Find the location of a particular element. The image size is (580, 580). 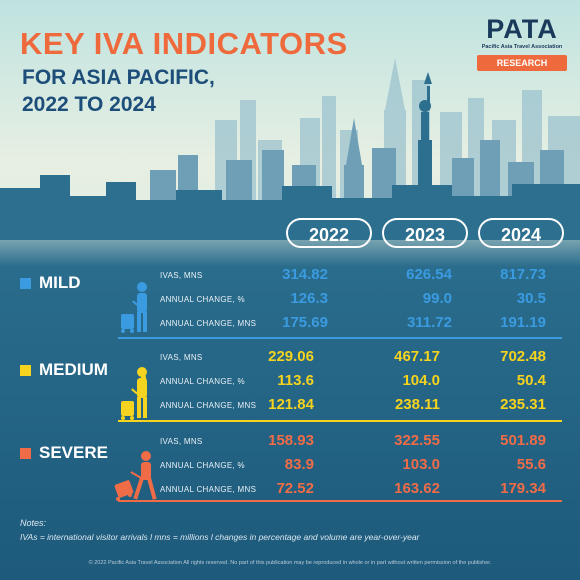

severe-change-mns-2023: 163.62 is located at coordinates (417, 488).